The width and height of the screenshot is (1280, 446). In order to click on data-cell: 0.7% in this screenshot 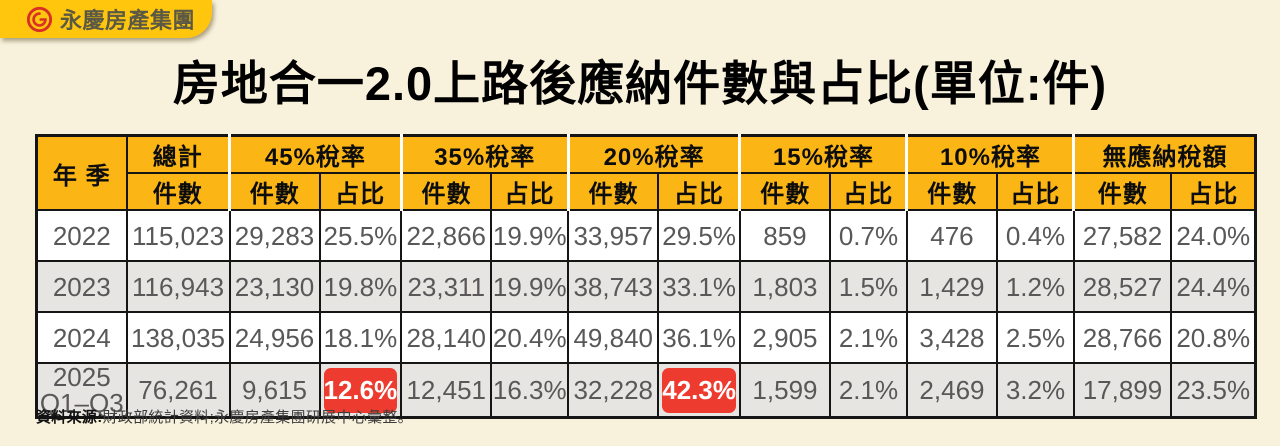, I will do `click(868, 235)`.